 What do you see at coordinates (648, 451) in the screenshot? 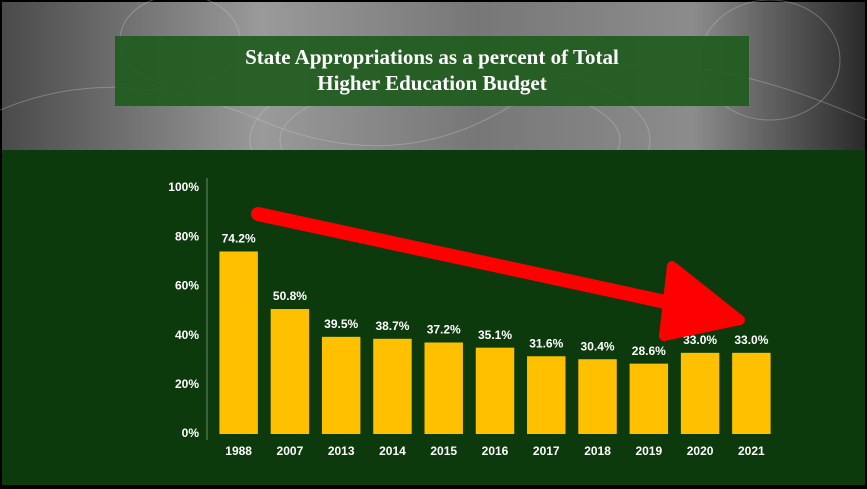
I see `x-tick-label: 2019` at bounding box center [648, 451].